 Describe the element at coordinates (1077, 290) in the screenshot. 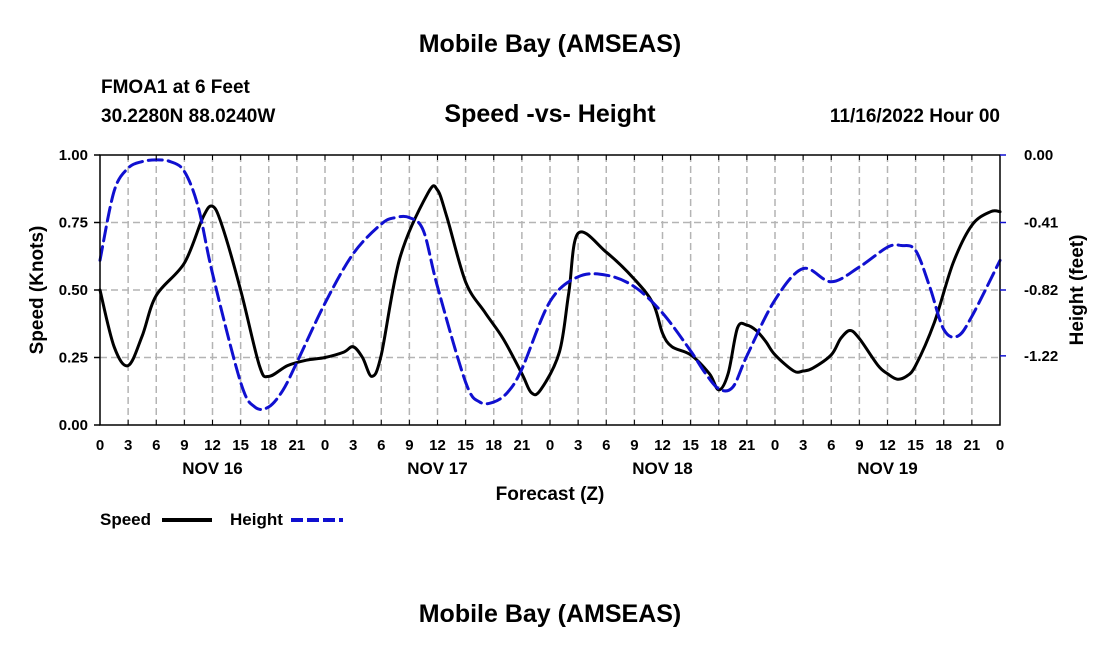

I see `y2-axis-label: Height (feet)` at that location.